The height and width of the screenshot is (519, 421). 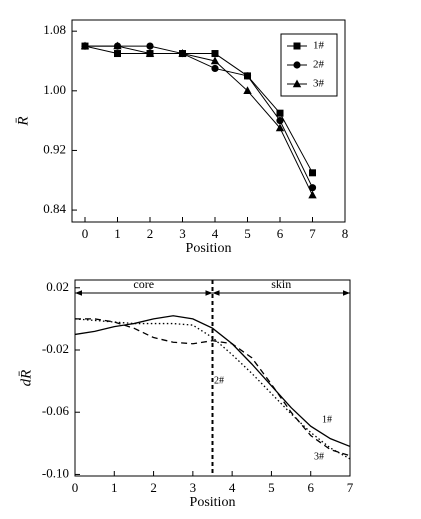 I want to click on y-tick-label: 0.02, so click(x=57, y=286).